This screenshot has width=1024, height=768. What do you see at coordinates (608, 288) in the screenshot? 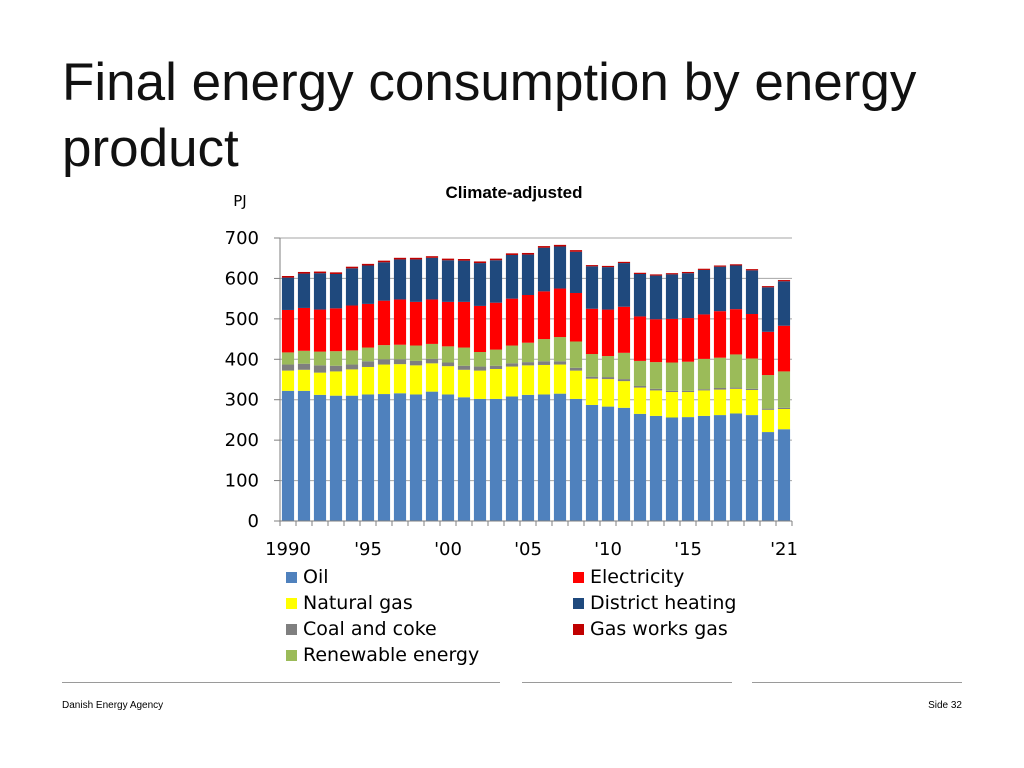
I see `bar-segment-district-heating-2010` at bounding box center [608, 288].